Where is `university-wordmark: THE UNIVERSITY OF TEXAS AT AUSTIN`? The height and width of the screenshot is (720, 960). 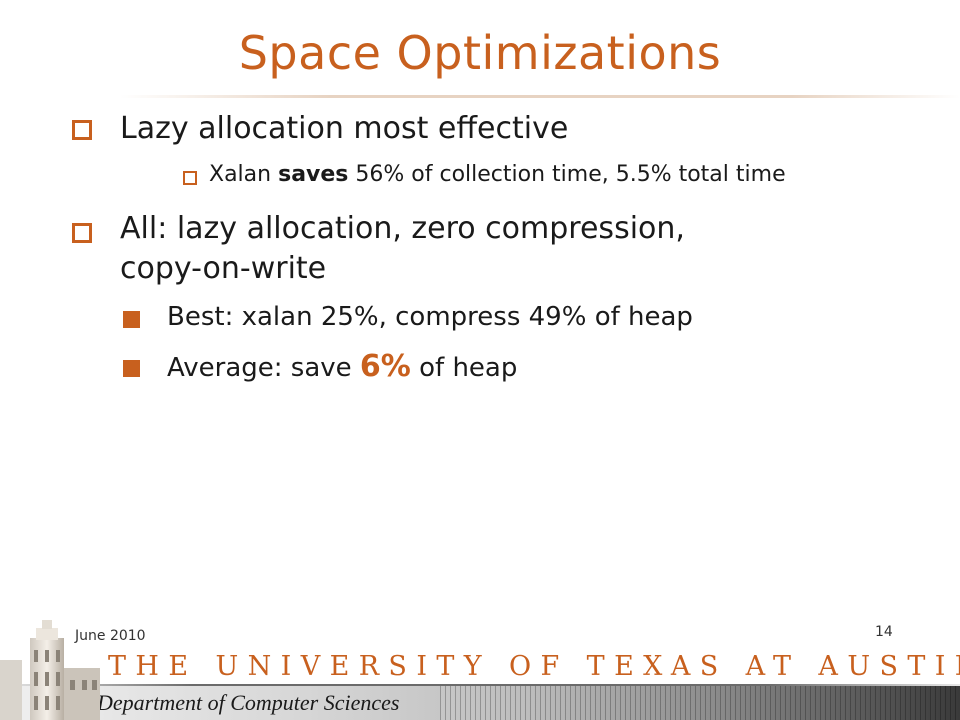 university-wordmark: THE UNIVERSITY OF TEXAS AT AUSTIN is located at coordinates (534, 666).